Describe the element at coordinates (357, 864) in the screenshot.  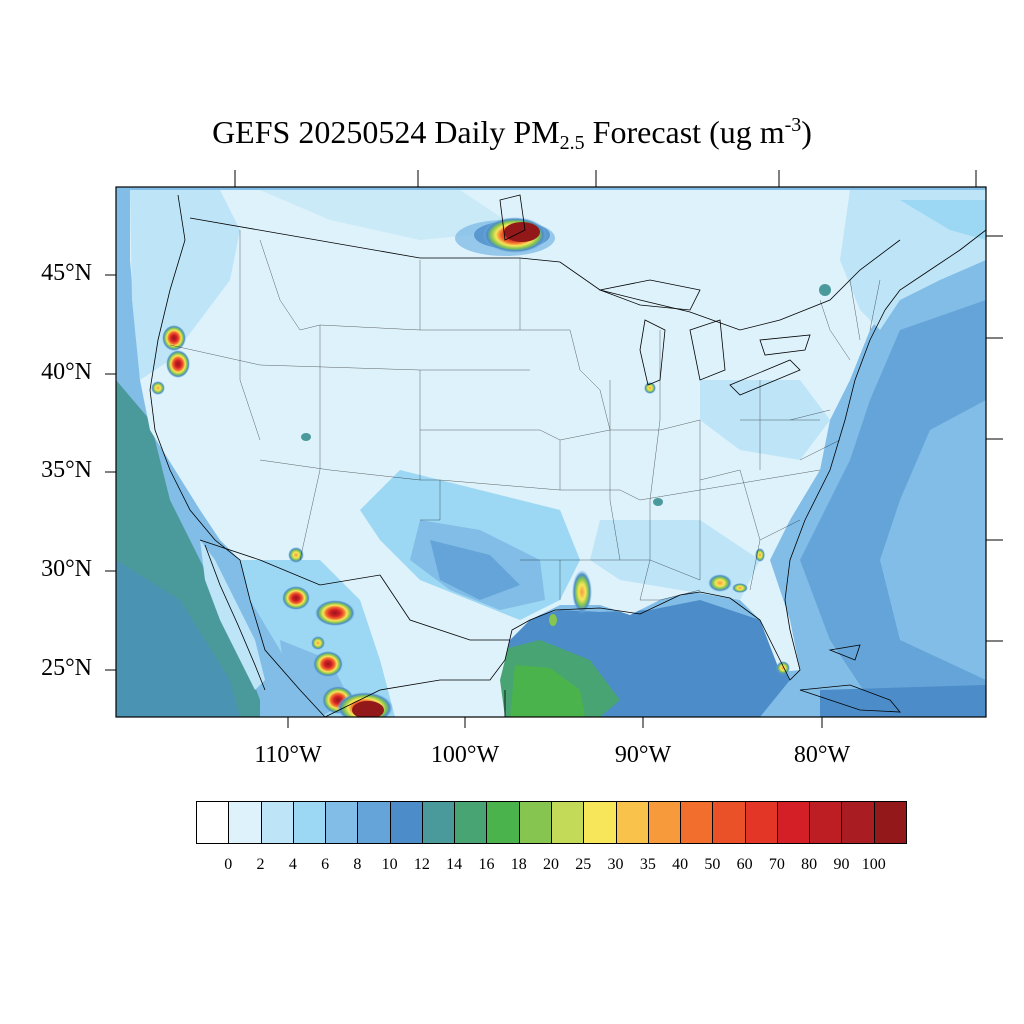
I see `colorbar-label: 8` at that location.